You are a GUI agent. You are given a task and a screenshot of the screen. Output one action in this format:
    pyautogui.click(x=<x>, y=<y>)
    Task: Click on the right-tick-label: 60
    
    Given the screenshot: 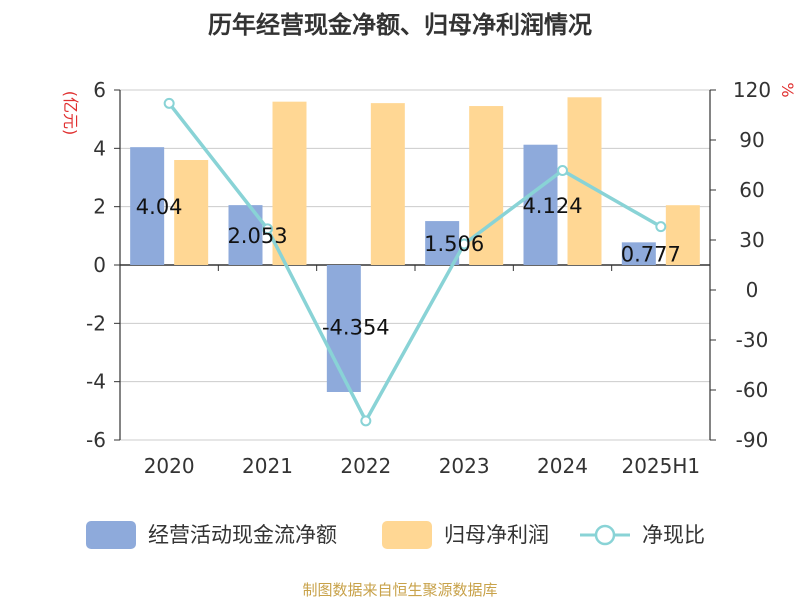 What is the action you would take?
    pyautogui.click(x=751, y=190)
    